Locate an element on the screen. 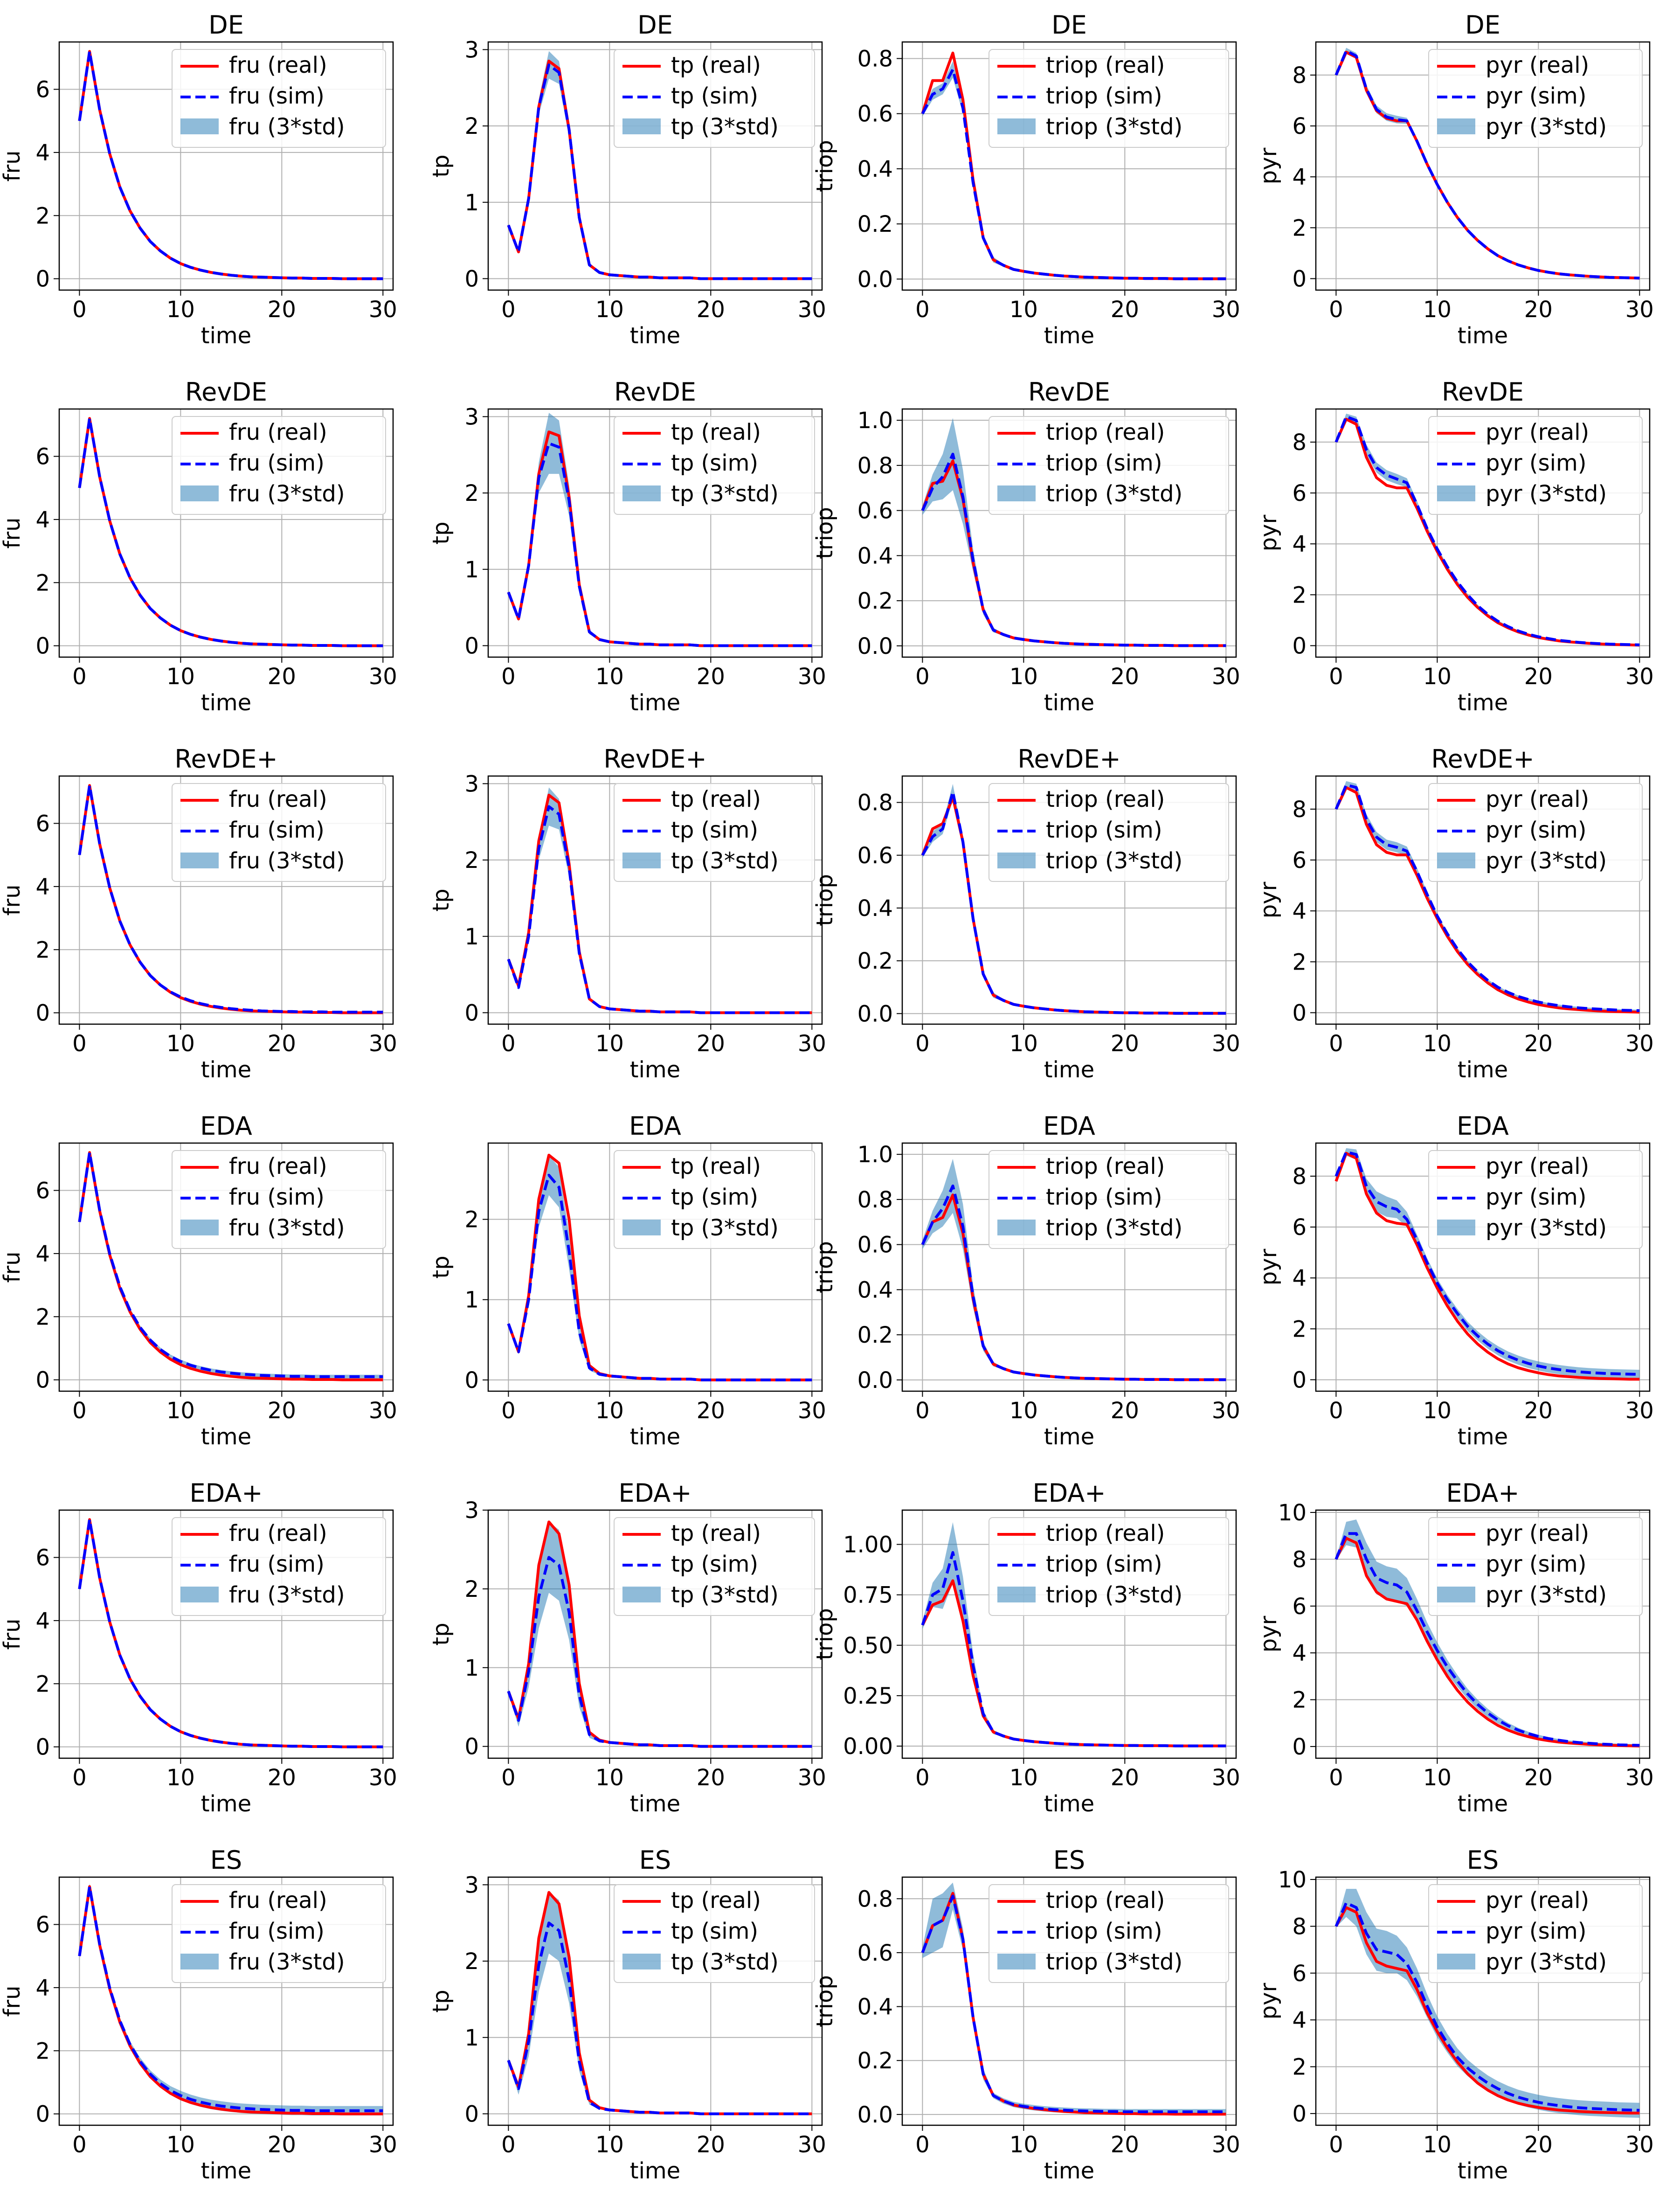 The width and height of the screenshot is (1680, 2198). subplot-title: RevDE+ is located at coordinates (1482, 759).